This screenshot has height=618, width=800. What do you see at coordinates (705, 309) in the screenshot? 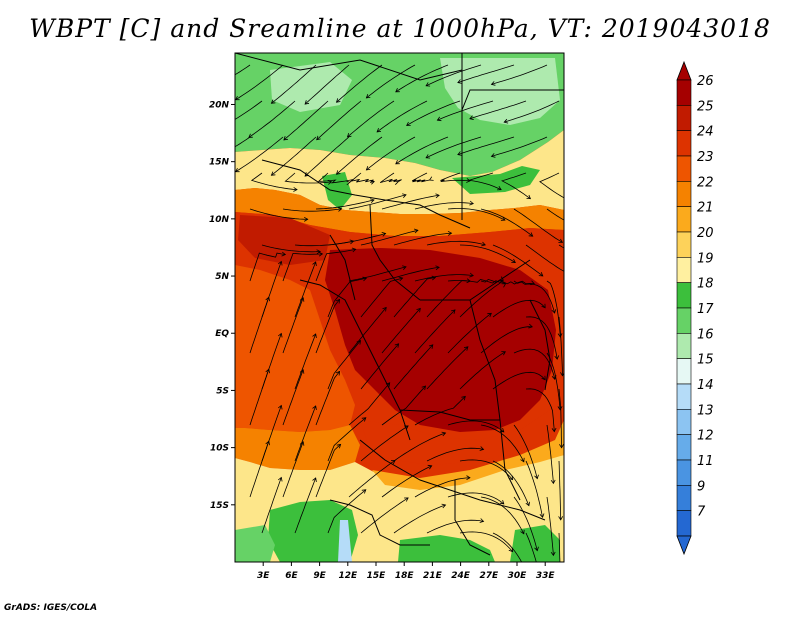
I see `colorbar-label: 17` at bounding box center [705, 309].